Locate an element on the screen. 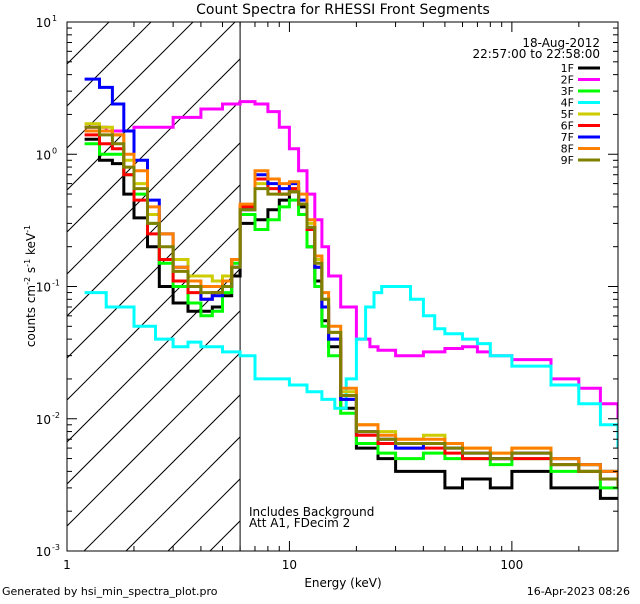 The height and width of the screenshot is (604, 640). y-axis-label-mid1: s is located at coordinates (31, 272).